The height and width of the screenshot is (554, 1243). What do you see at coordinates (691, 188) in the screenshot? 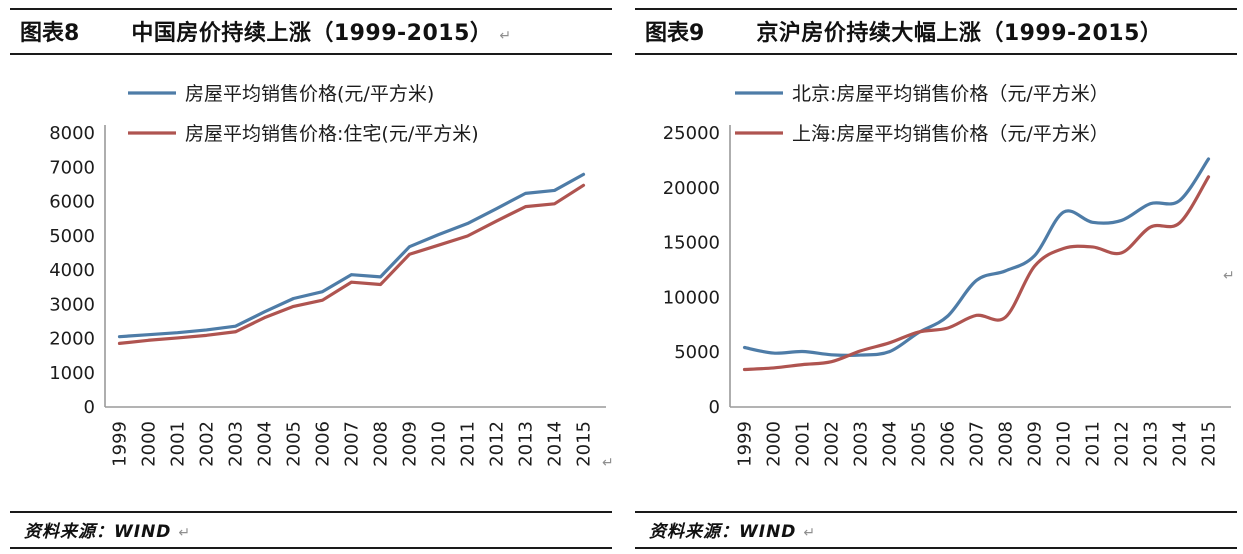
I see `svg-text: 20000` at bounding box center [691, 188].